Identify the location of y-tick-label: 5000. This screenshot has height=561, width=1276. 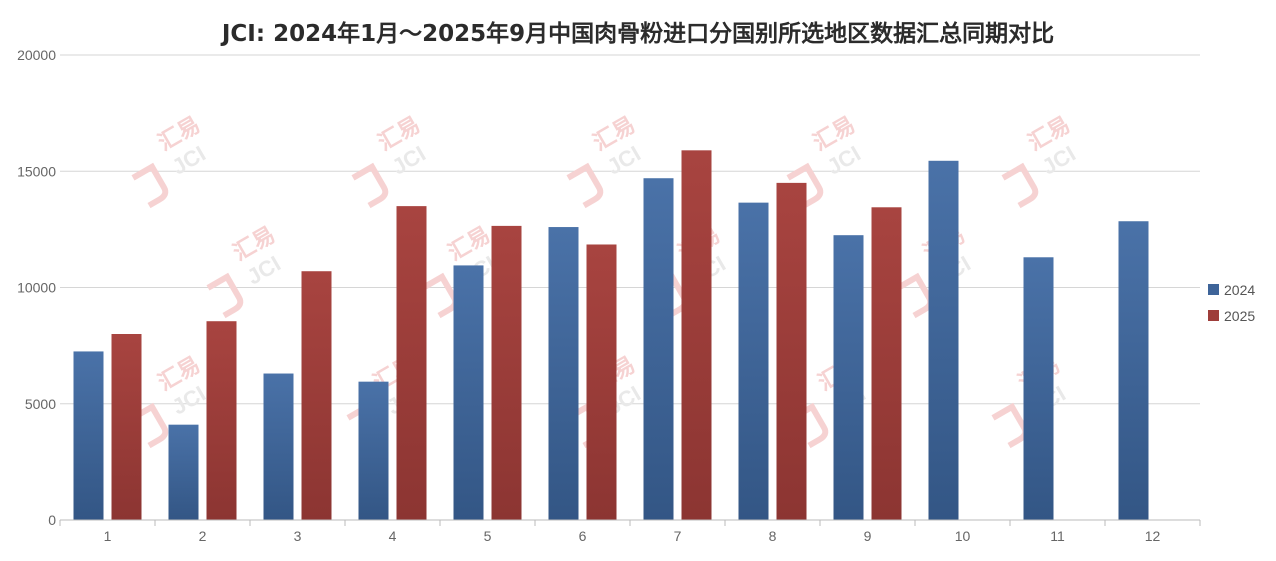
(40, 404).